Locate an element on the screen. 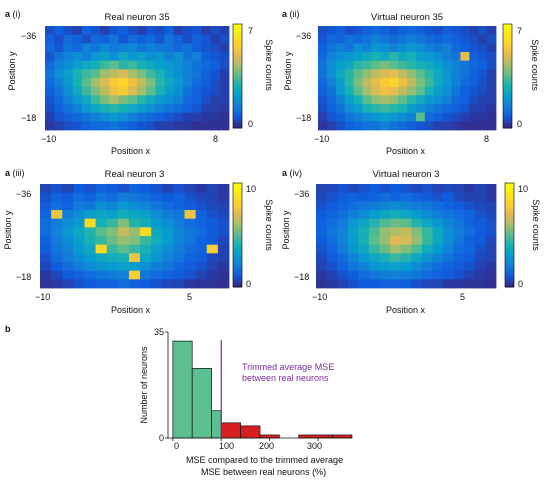 The width and height of the screenshot is (556, 486). hist-xtick-300: 300 is located at coordinates (315, 446).